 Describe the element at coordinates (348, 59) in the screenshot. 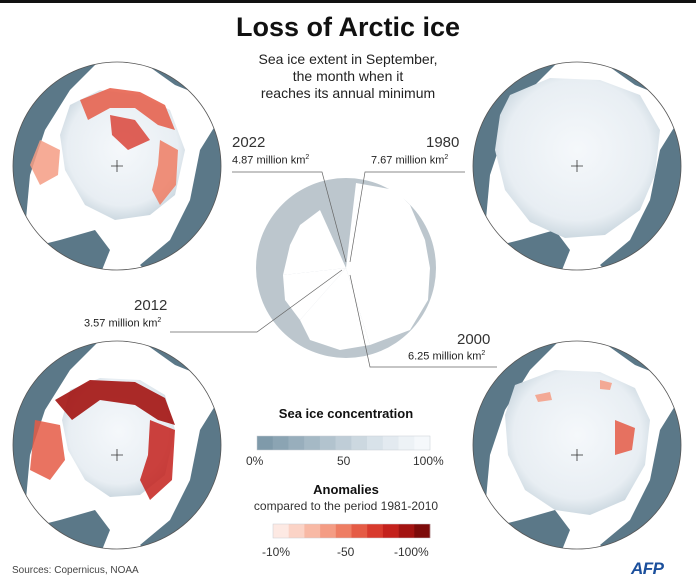

I see `subtitle-line-1: Sea ice extent in September,` at that location.